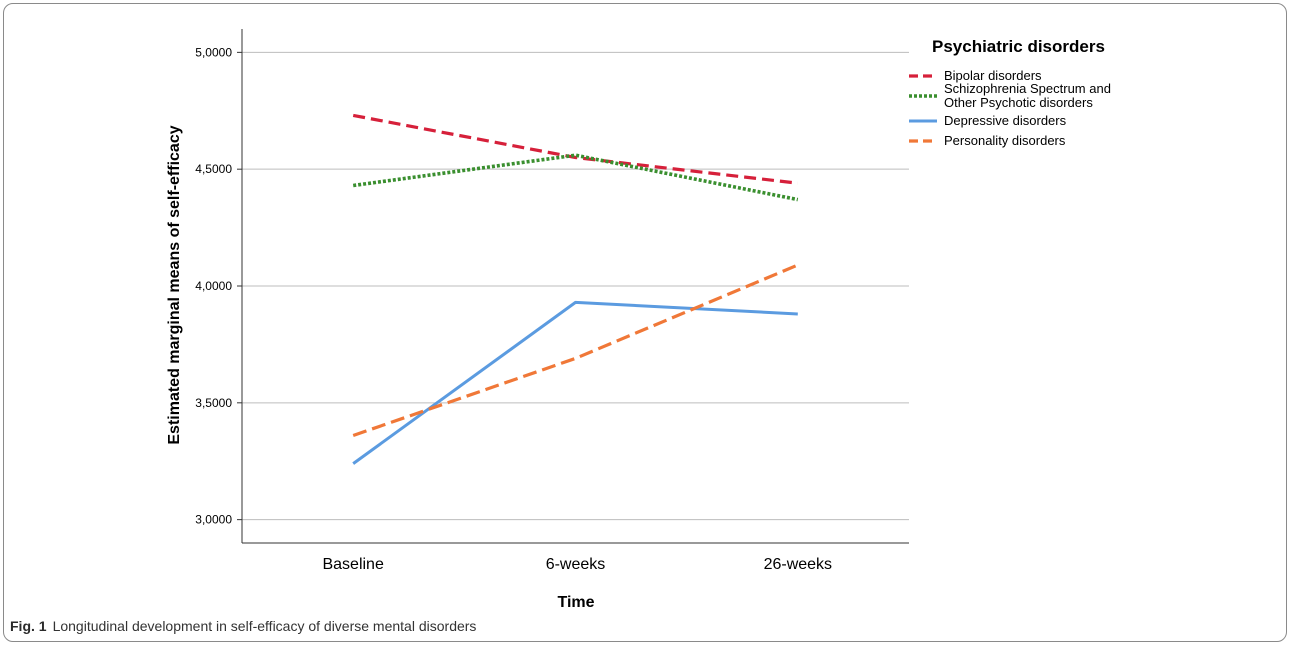  Describe the element at coordinates (798, 564) in the screenshot. I see `x-tick-label: 26-weeks` at that location.